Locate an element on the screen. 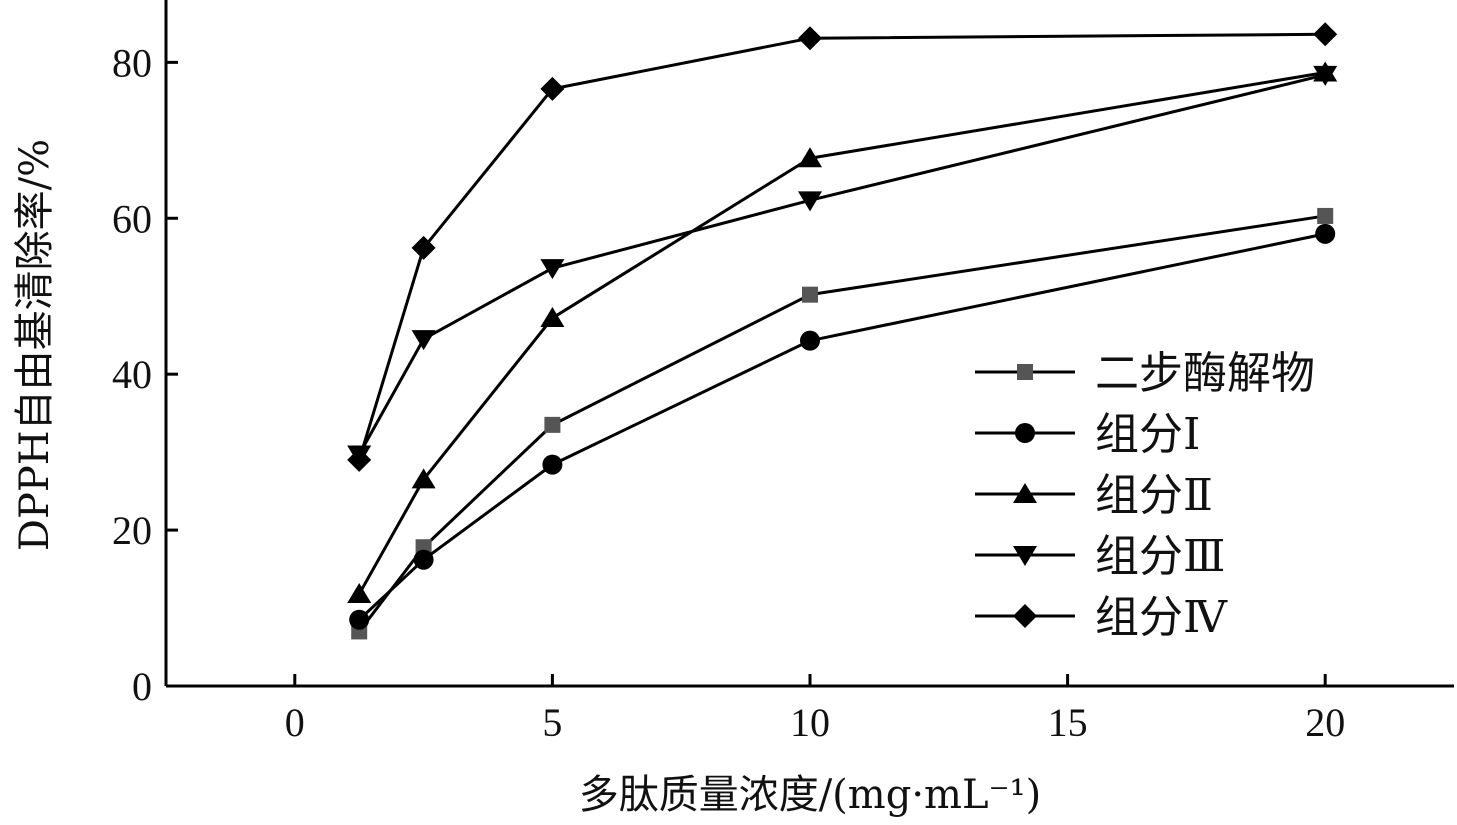 The width and height of the screenshot is (1457, 825). legend-entry: 组分Ⅲ is located at coordinates (1100, 556).